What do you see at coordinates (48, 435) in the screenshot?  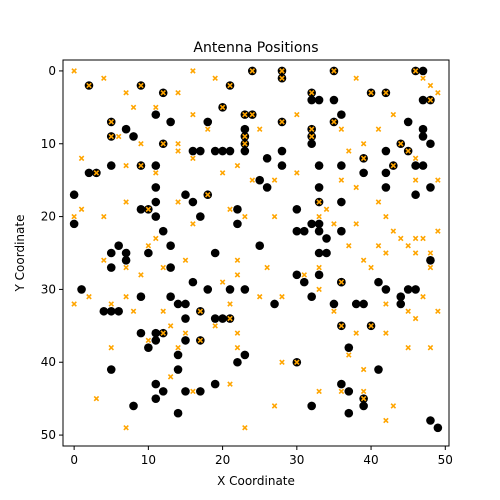 I see `y-tick-label: 50` at bounding box center [48, 435].